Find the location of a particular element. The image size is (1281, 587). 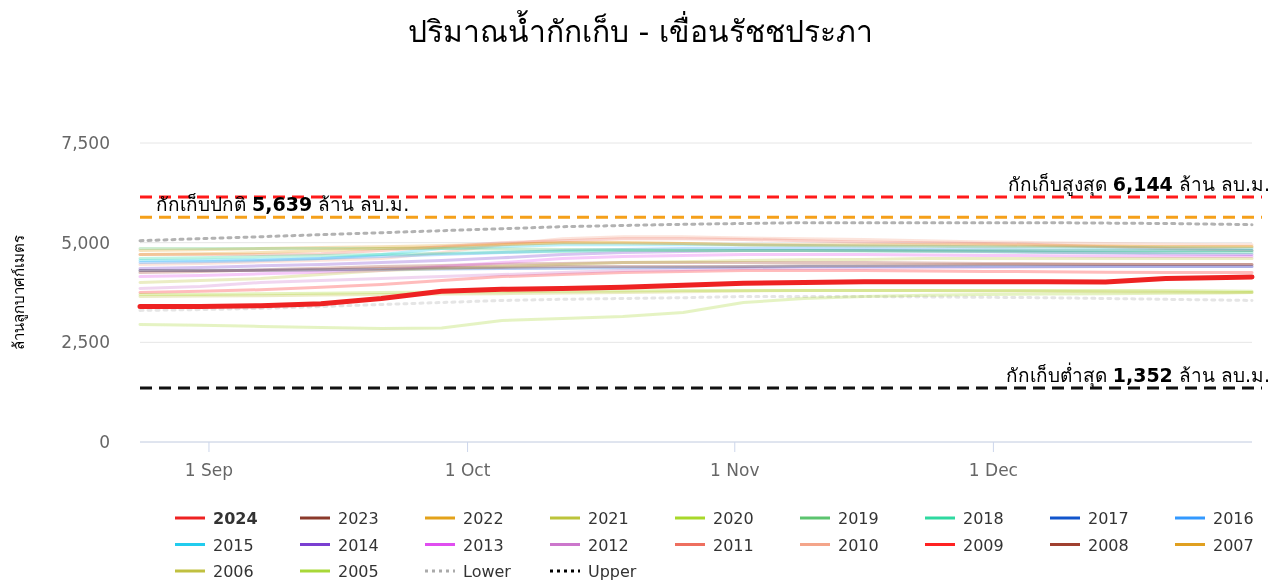

x-tick-label: 1 Nov is located at coordinates (735, 470).